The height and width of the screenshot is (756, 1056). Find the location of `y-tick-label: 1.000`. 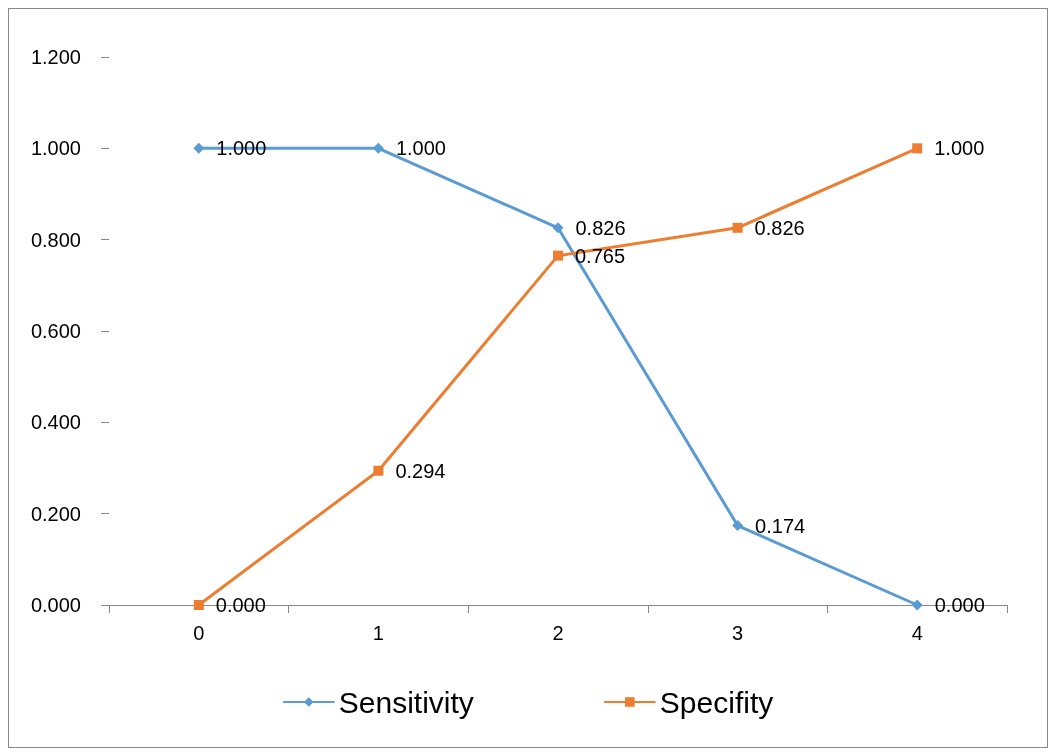

y-tick-label: 1.000 is located at coordinates (55, 148).